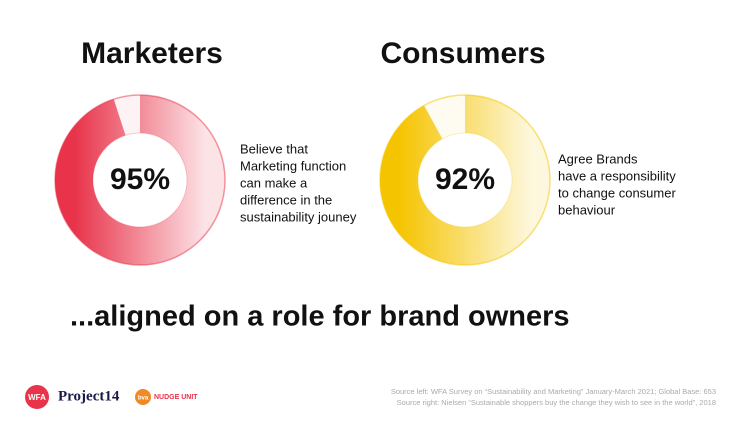  I want to click on logo: Project14, so click(89, 396).